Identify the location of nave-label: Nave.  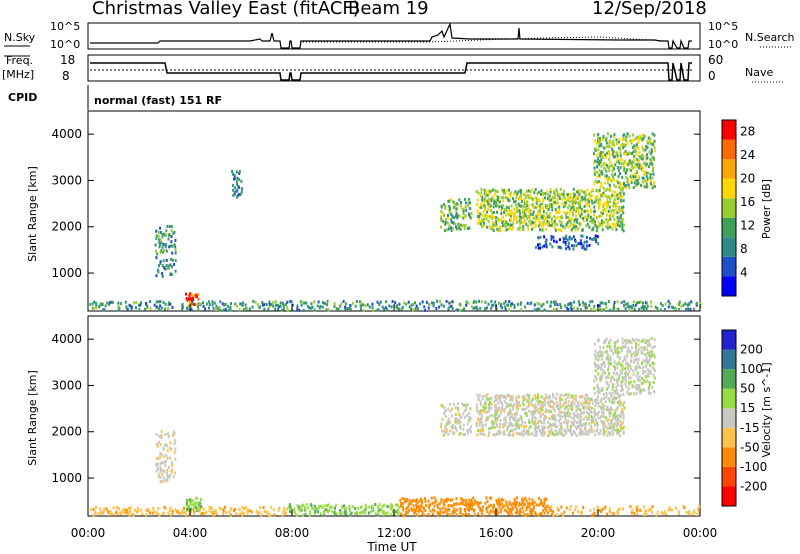
(759, 72).